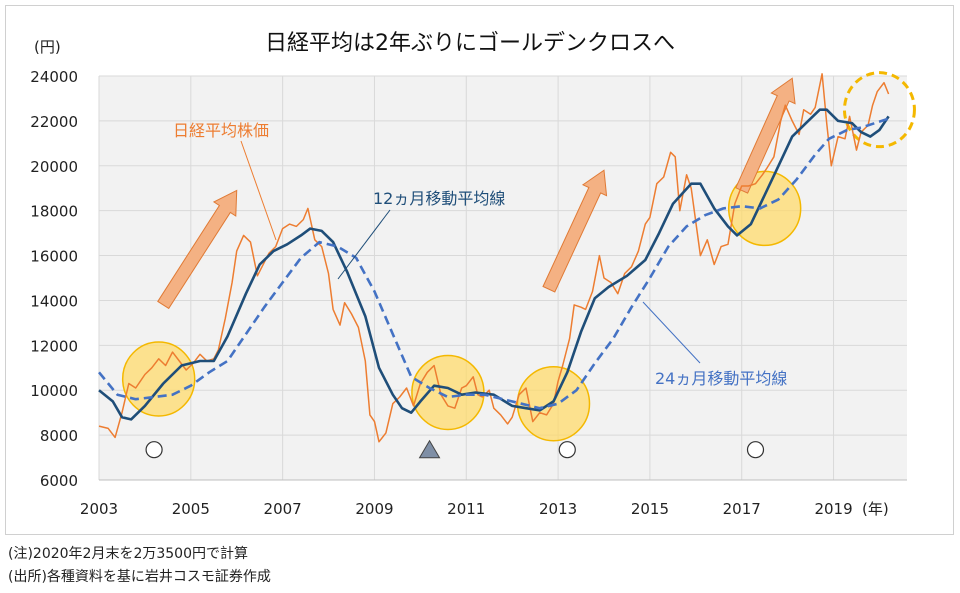 This screenshot has width=960, height=593. What do you see at coordinates (221, 130) in the screenshot?
I see `nikkei-label: 日経平均株価` at bounding box center [221, 130].